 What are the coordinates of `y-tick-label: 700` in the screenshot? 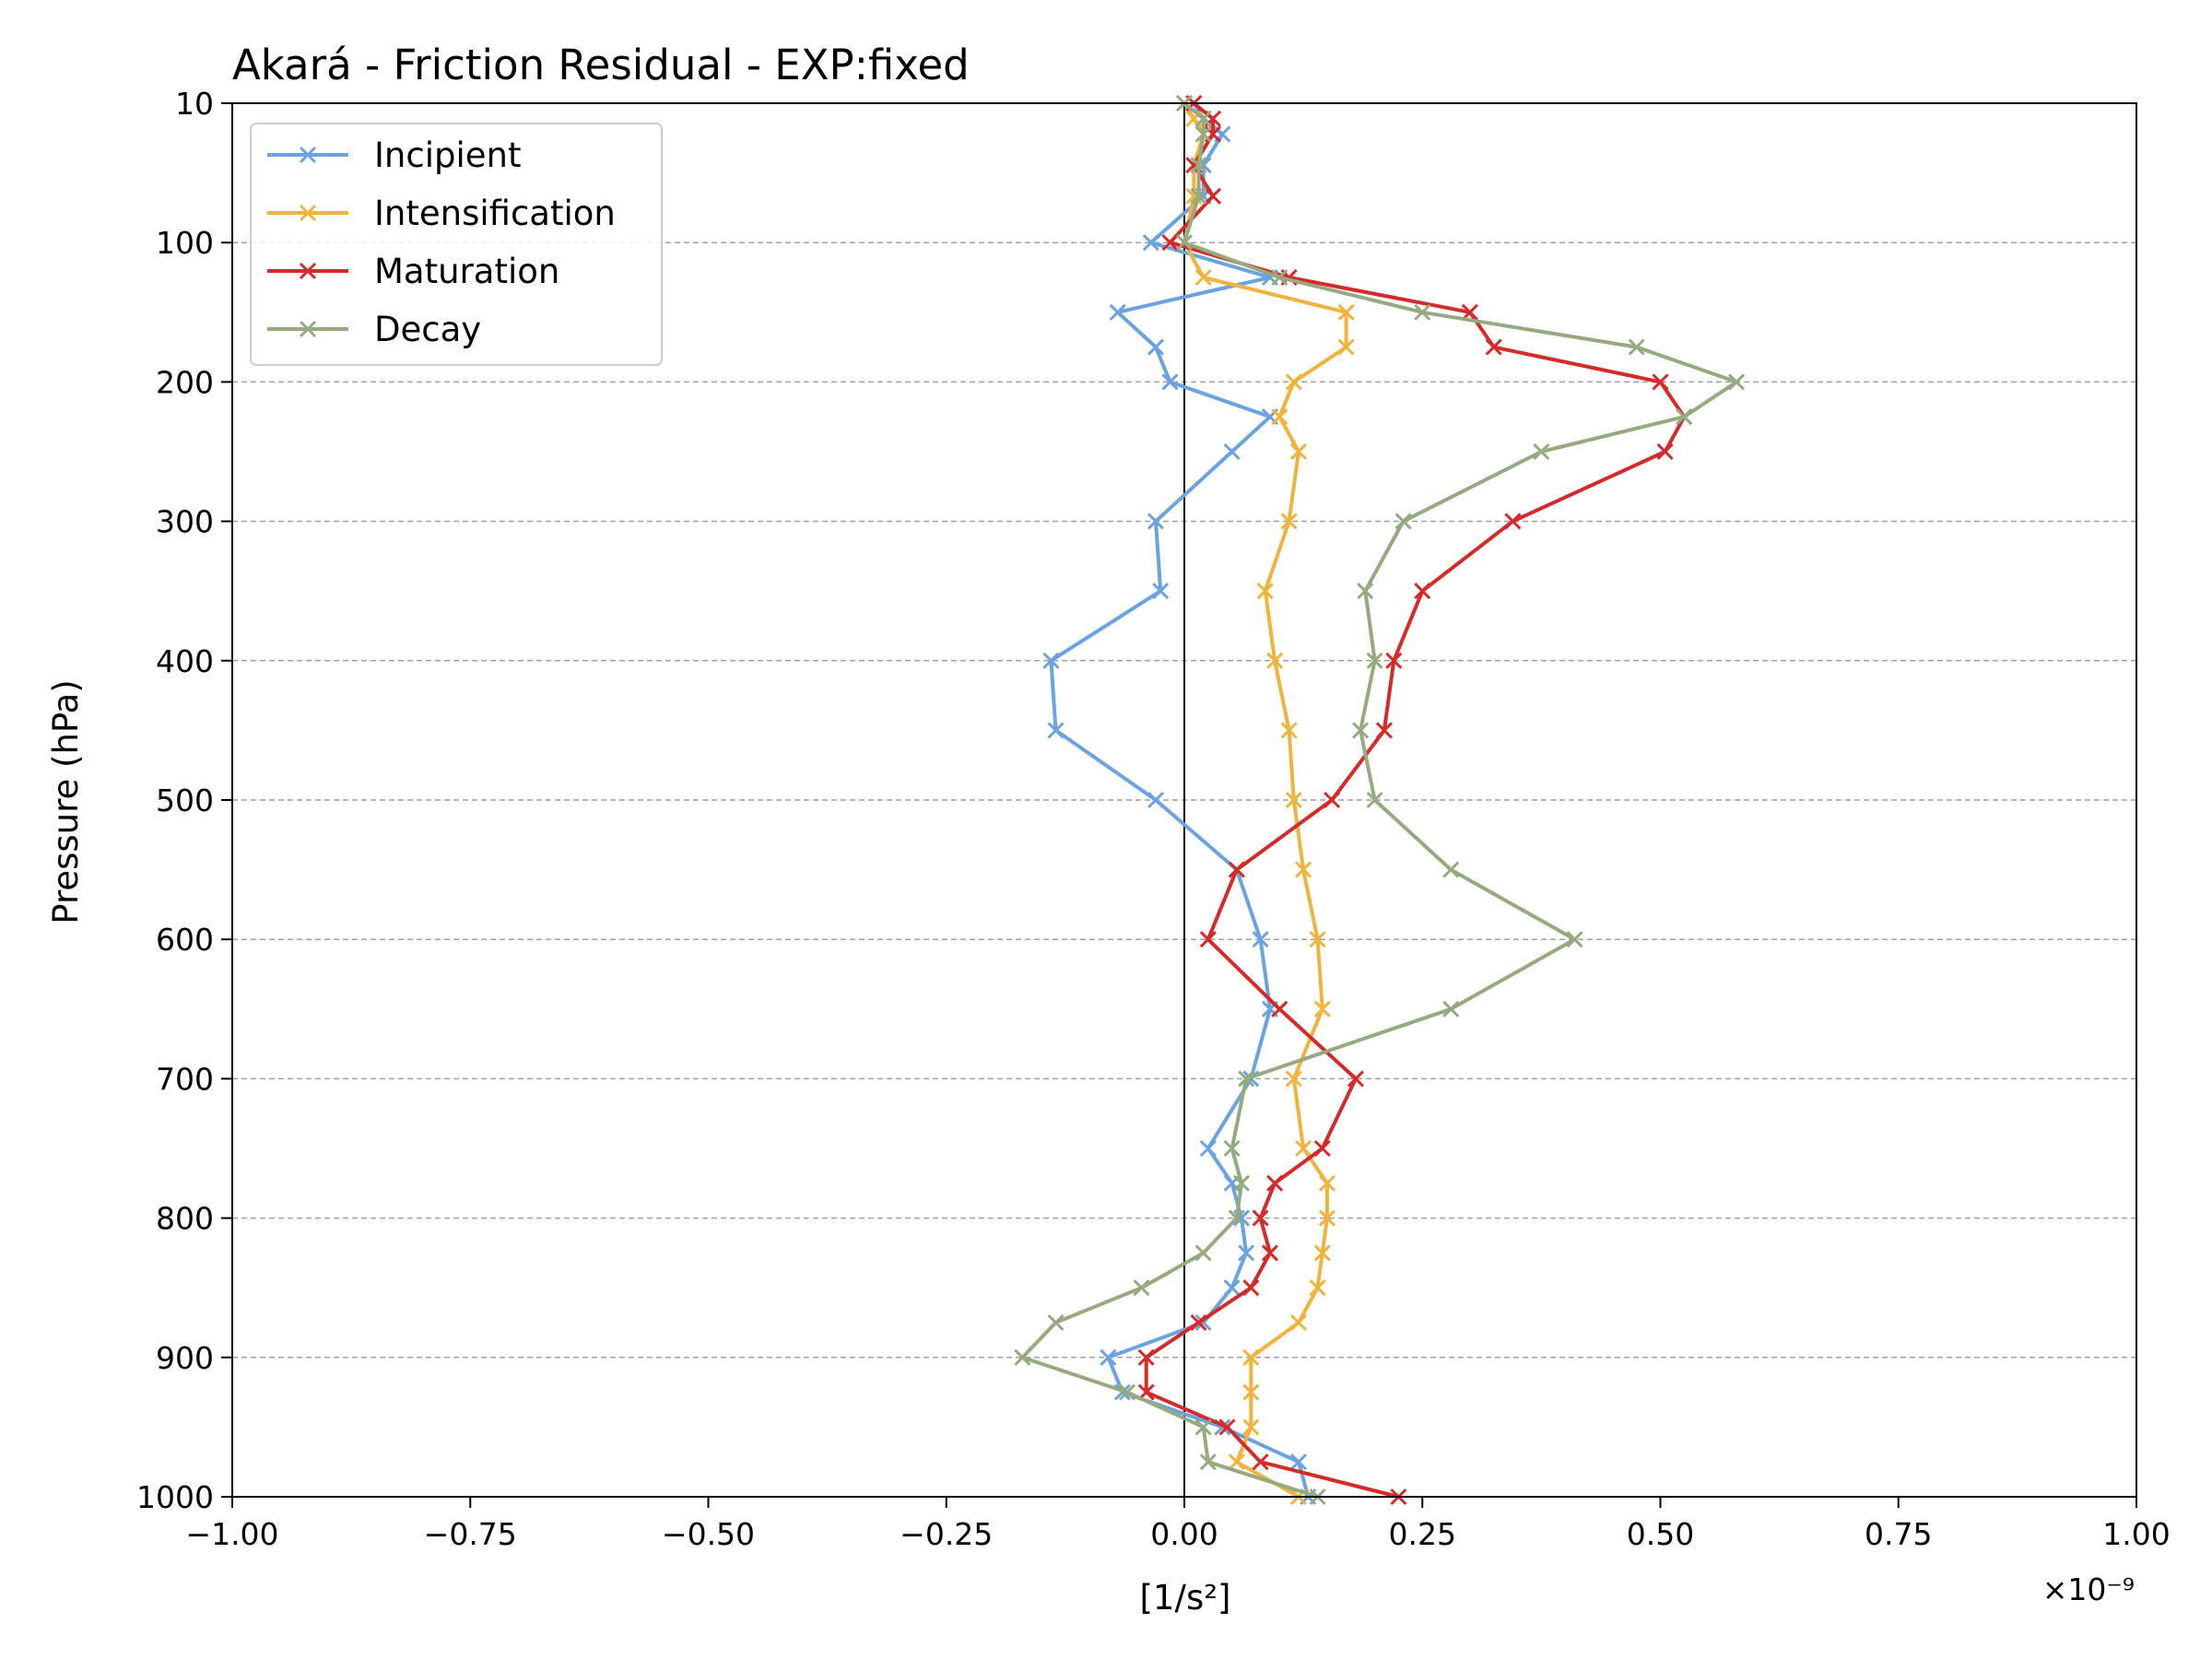 It's located at (185, 1079).